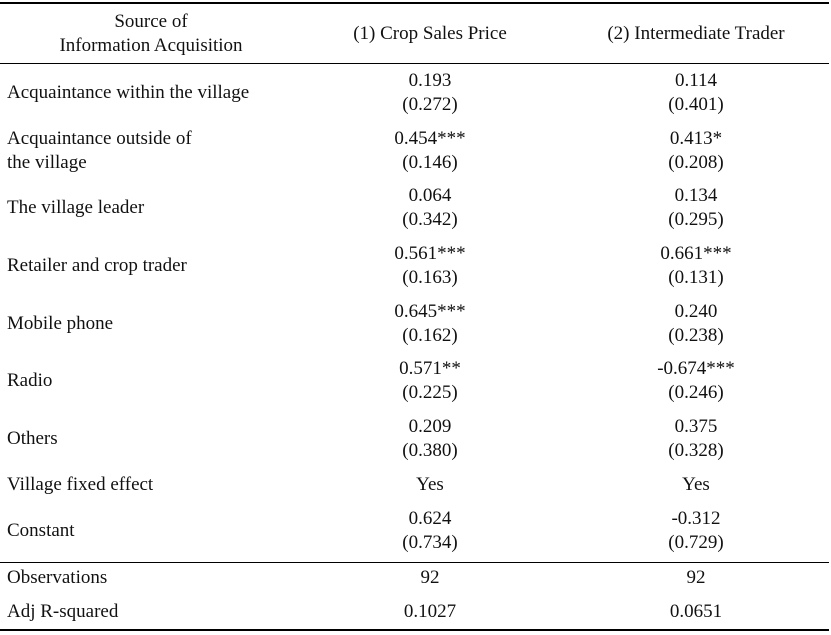 Image resolution: width=831 pixels, height=635 pixels. I want to click on stat-value: 0.0651, so click(696, 611).